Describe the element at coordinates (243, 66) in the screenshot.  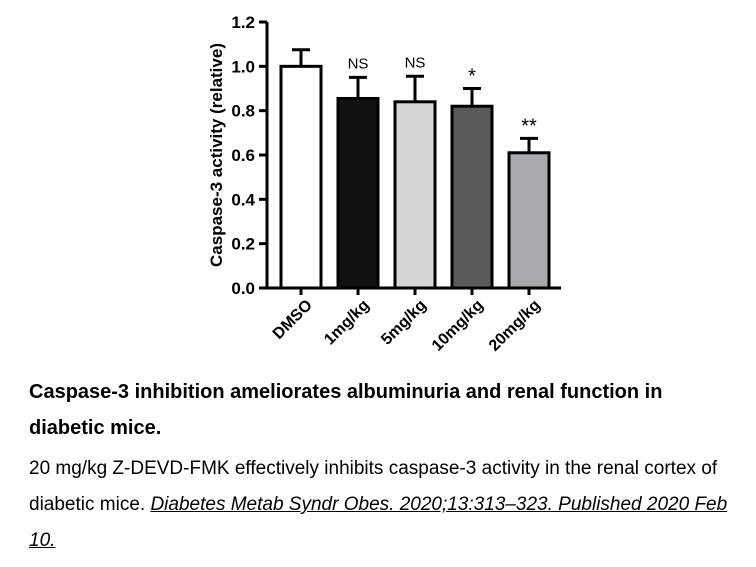
I see `y-tick-label: 1.0` at that location.